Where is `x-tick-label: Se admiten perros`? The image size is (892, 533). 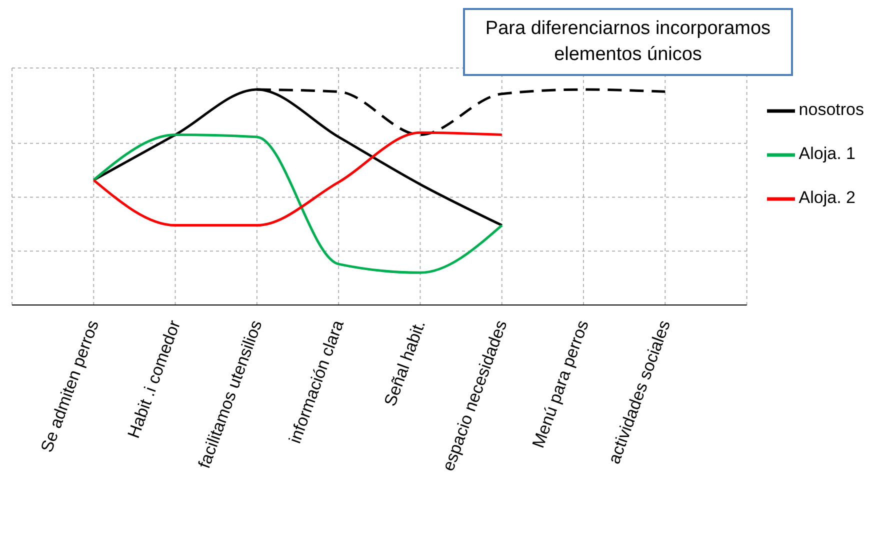 x-tick-label: Se admiten perros is located at coordinates (70, 386).